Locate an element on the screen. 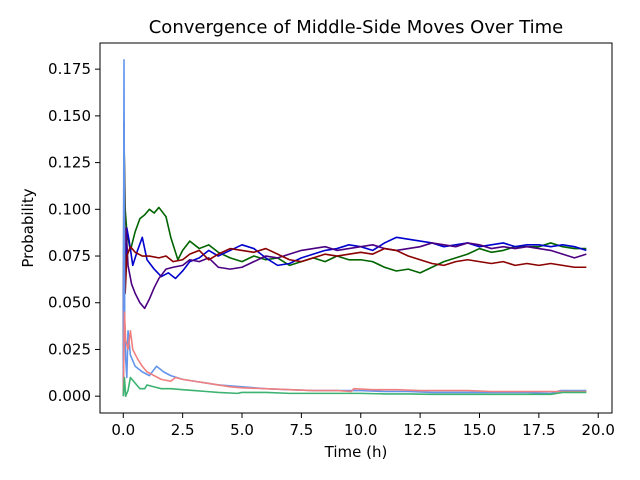  x-axis-label: Time (h) is located at coordinates (356, 452).